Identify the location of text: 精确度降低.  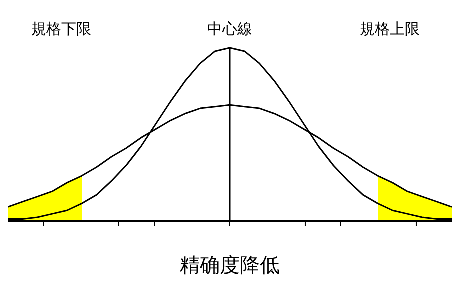
(230, 265).